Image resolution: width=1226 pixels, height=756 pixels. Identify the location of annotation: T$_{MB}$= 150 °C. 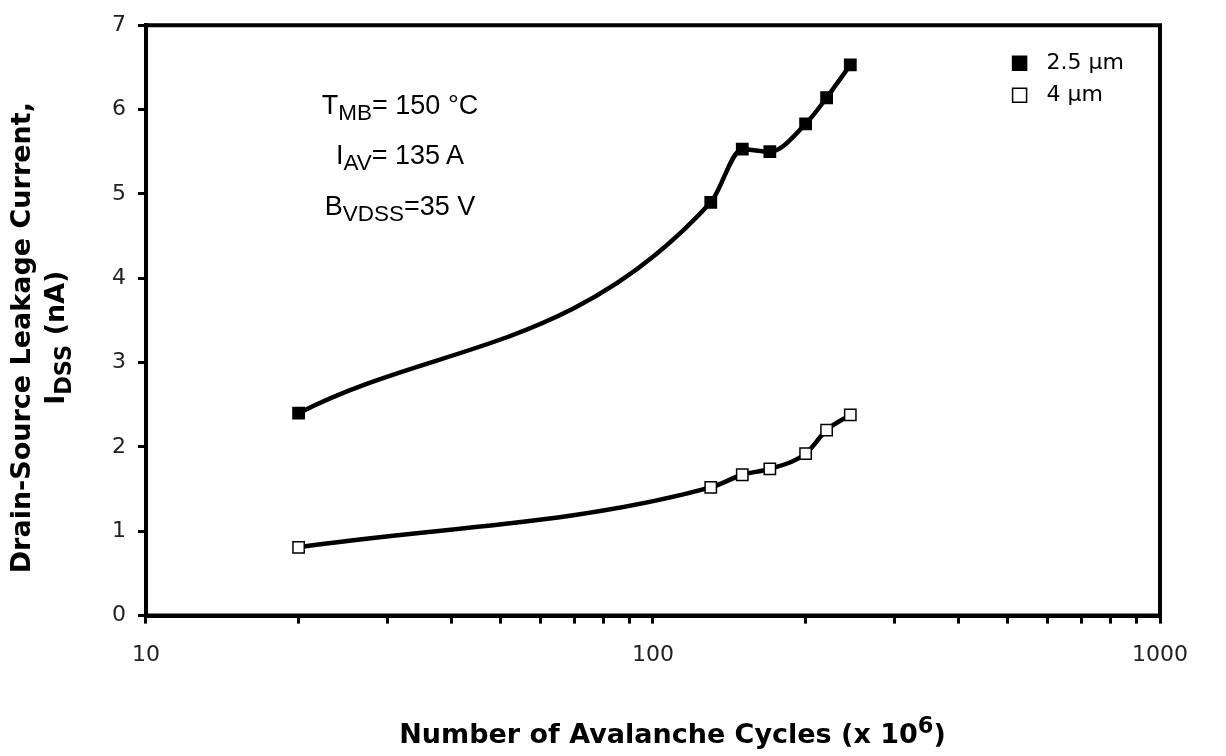
(400, 108).